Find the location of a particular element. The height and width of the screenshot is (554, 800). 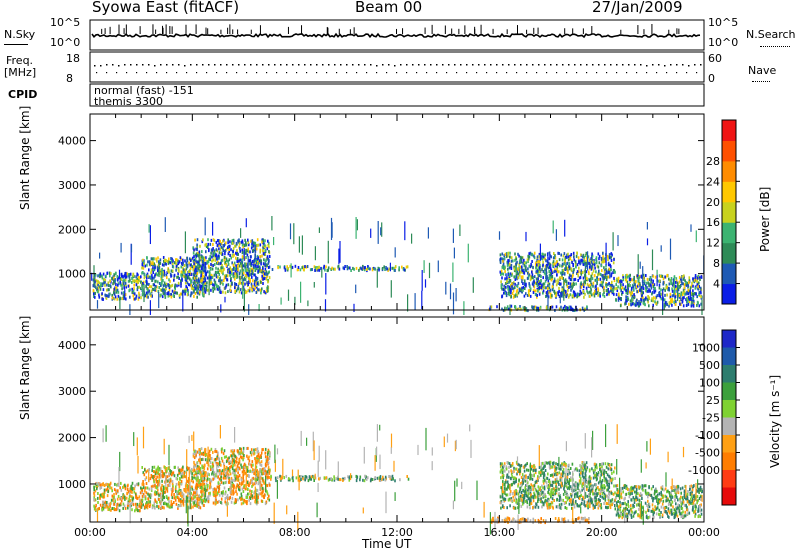

nsearch-legend-line is located at coordinates (775, 46).